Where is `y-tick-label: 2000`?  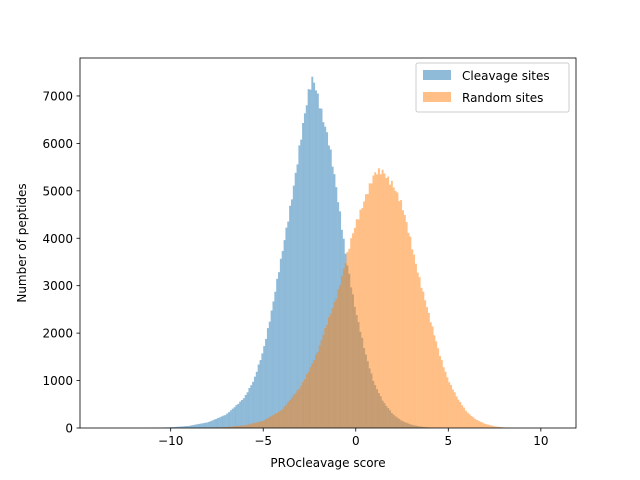 y-tick-label: 2000 is located at coordinates (57, 334).